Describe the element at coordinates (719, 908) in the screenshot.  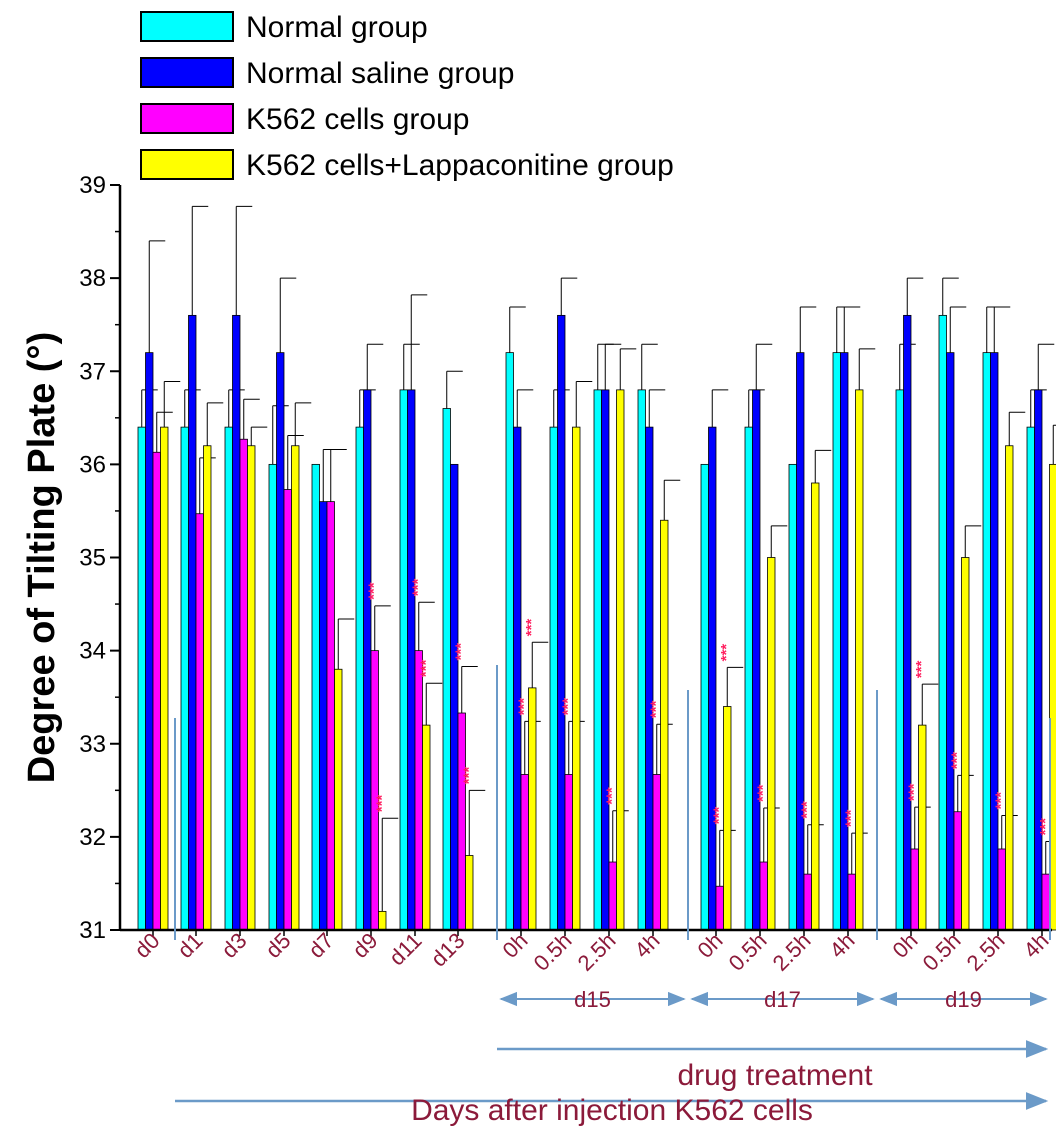
I see `bar-s2-c12` at that location.